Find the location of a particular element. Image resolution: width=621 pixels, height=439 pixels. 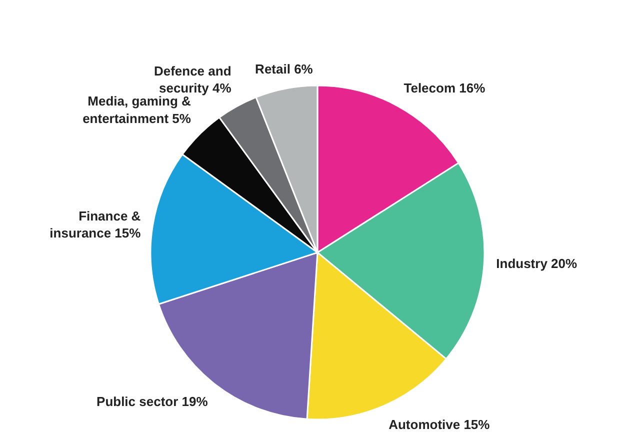

slice-label: Retail 6% is located at coordinates (284, 69).